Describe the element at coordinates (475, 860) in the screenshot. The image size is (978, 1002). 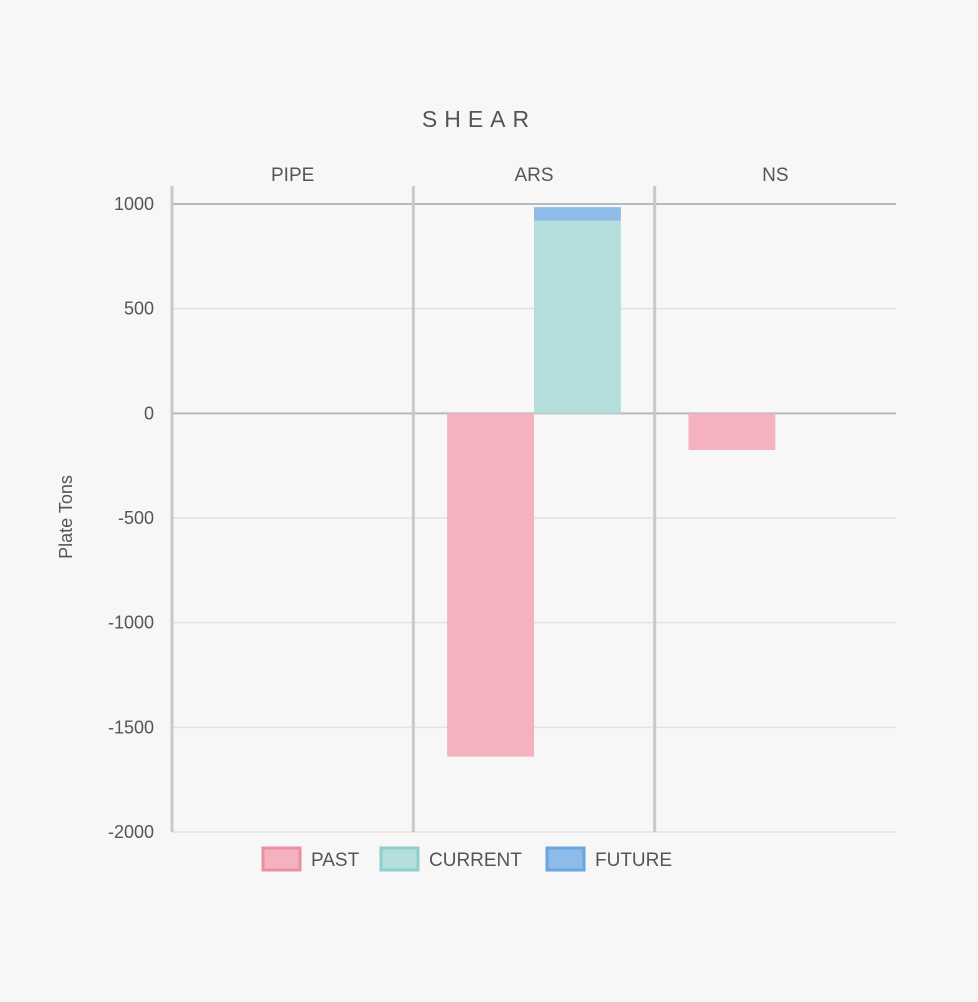
I see `legend-label-current: CURRENT` at that location.